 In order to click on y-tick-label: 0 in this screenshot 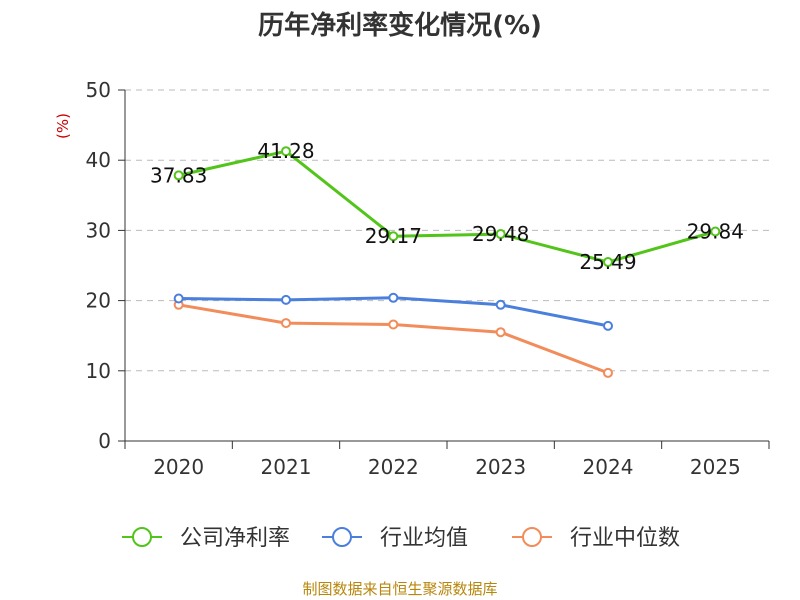, I will do `click(104, 441)`.